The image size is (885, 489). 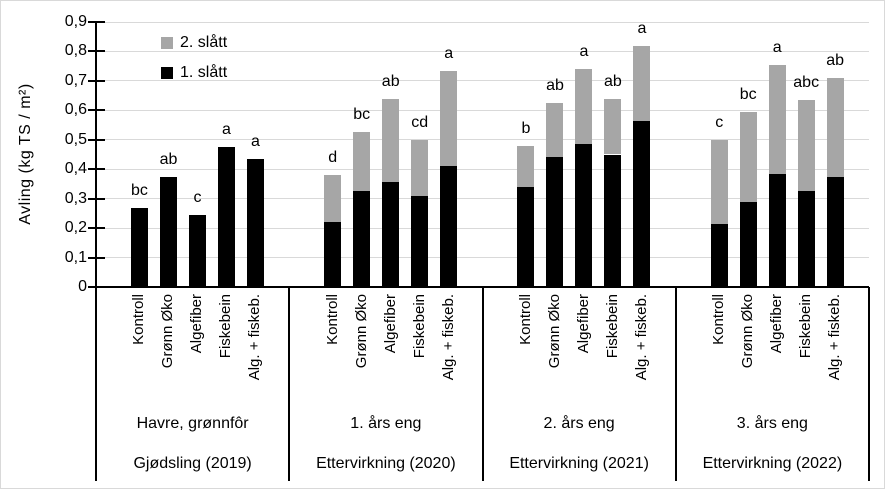 What do you see at coordinates (386, 463) in the screenshot?
I see `group-subtitle: Ettervirkning (2020)` at bounding box center [386, 463].